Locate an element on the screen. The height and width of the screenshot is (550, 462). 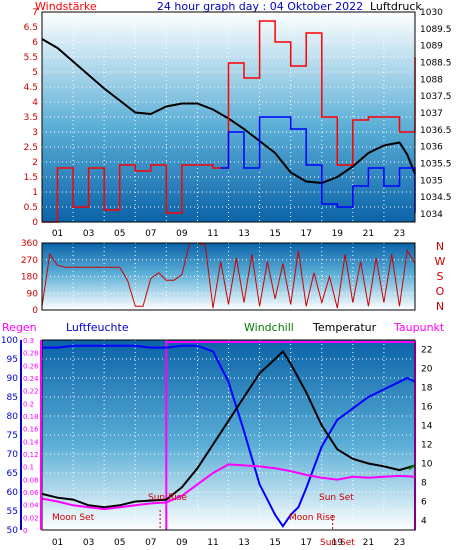
legend-regen: Regen is located at coordinates (19, 327).